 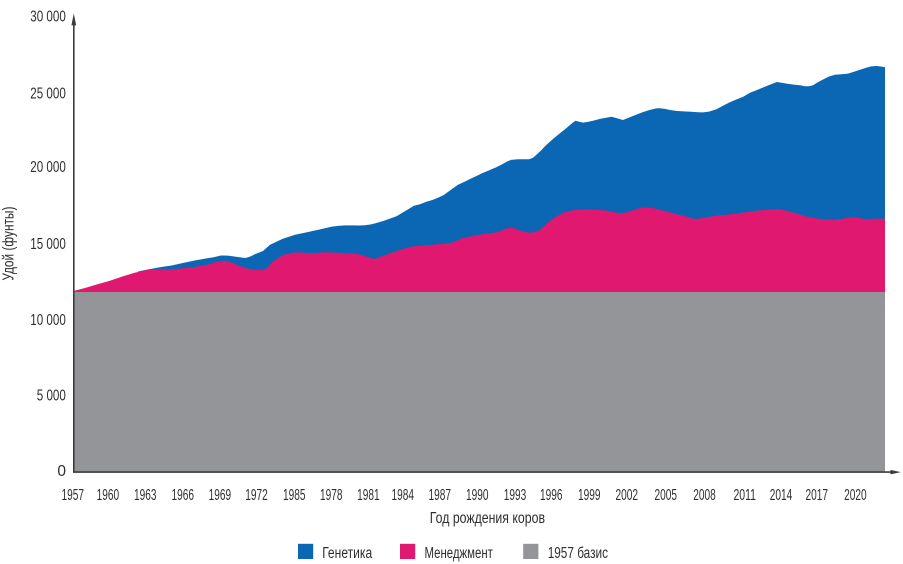 What do you see at coordinates (331, 495) in the screenshot?
I see `svg-text: 1978` at bounding box center [331, 495].